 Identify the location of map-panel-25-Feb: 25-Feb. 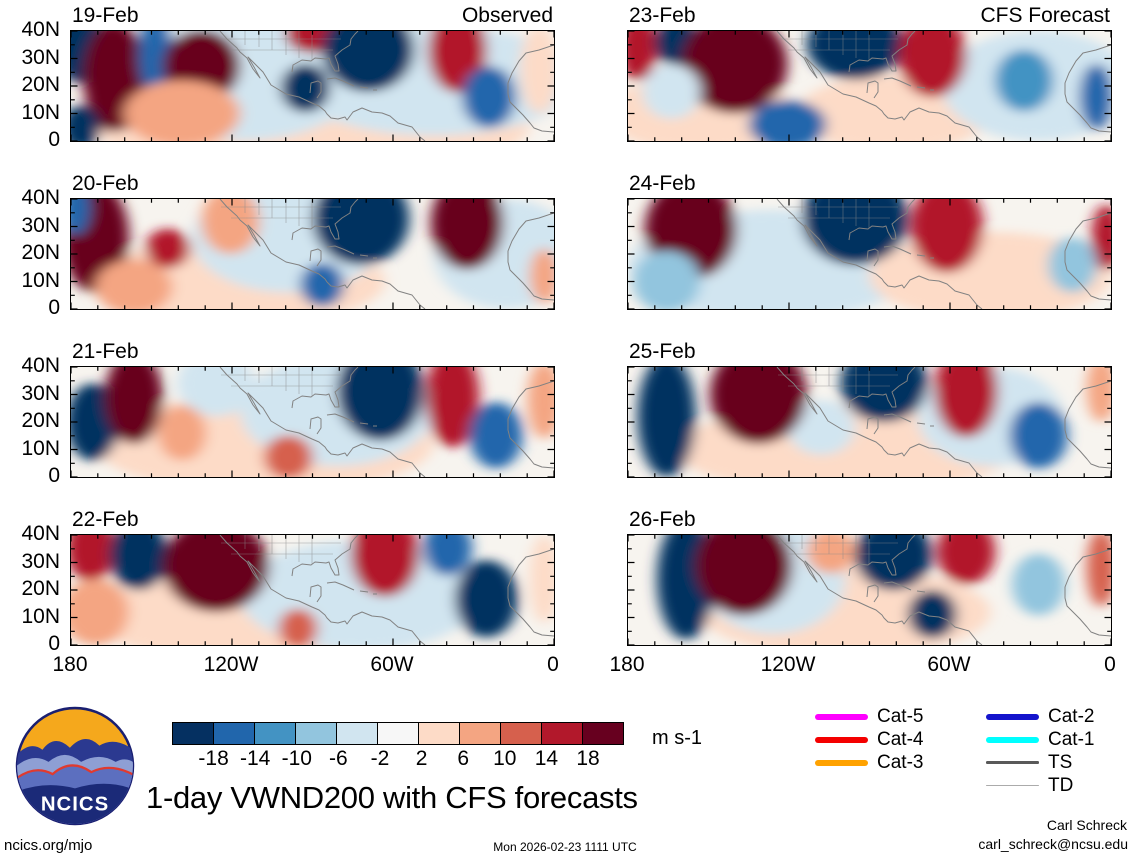
(869, 409).